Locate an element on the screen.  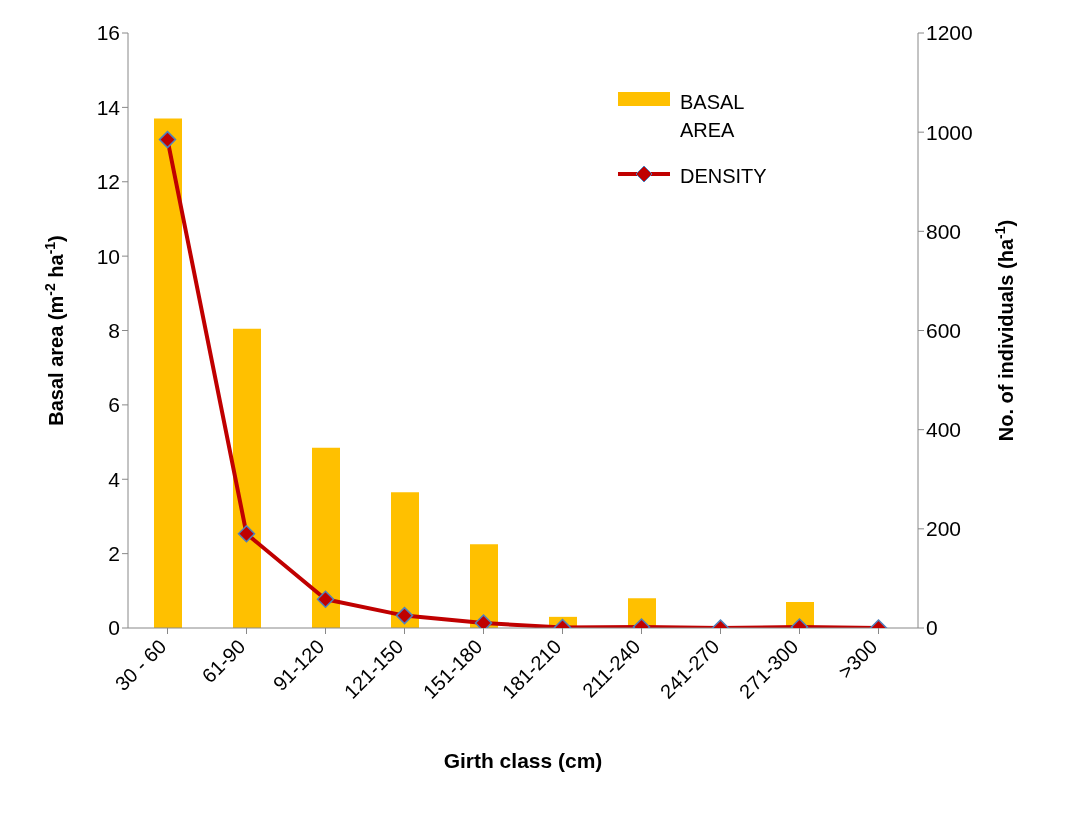
y2-tick-label: 0 is located at coordinates (932, 628).